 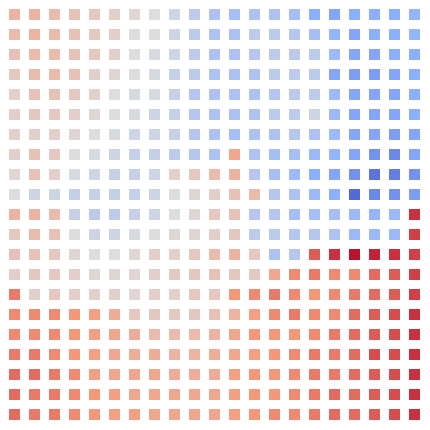 What do you see at coordinates (174, 194) in the screenshot?
I see `heatmap-cell-r9-c8` at bounding box center [174, 194].